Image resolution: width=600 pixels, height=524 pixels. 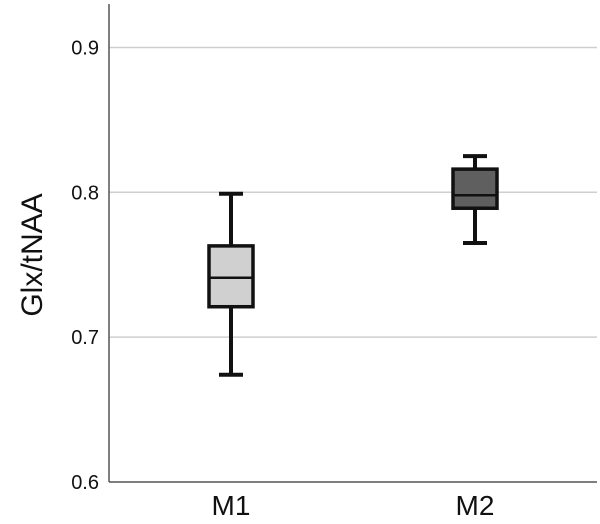 What do you see at coordinates (32, 254) in the screenshot?
I see `y-axis-label: Glx/tNAA` at bounding box center [32, 254].